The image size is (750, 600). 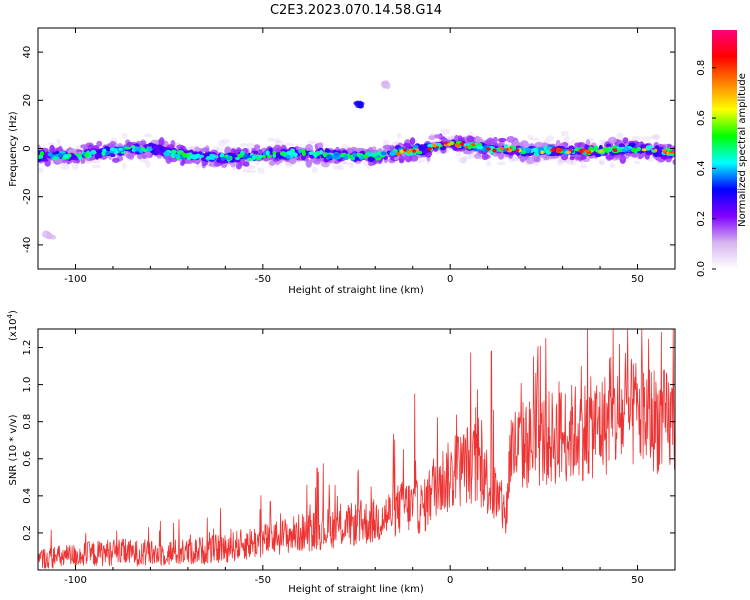 I want to click on snr-y-tick-label: 1.0, so click(x=27, y=385).